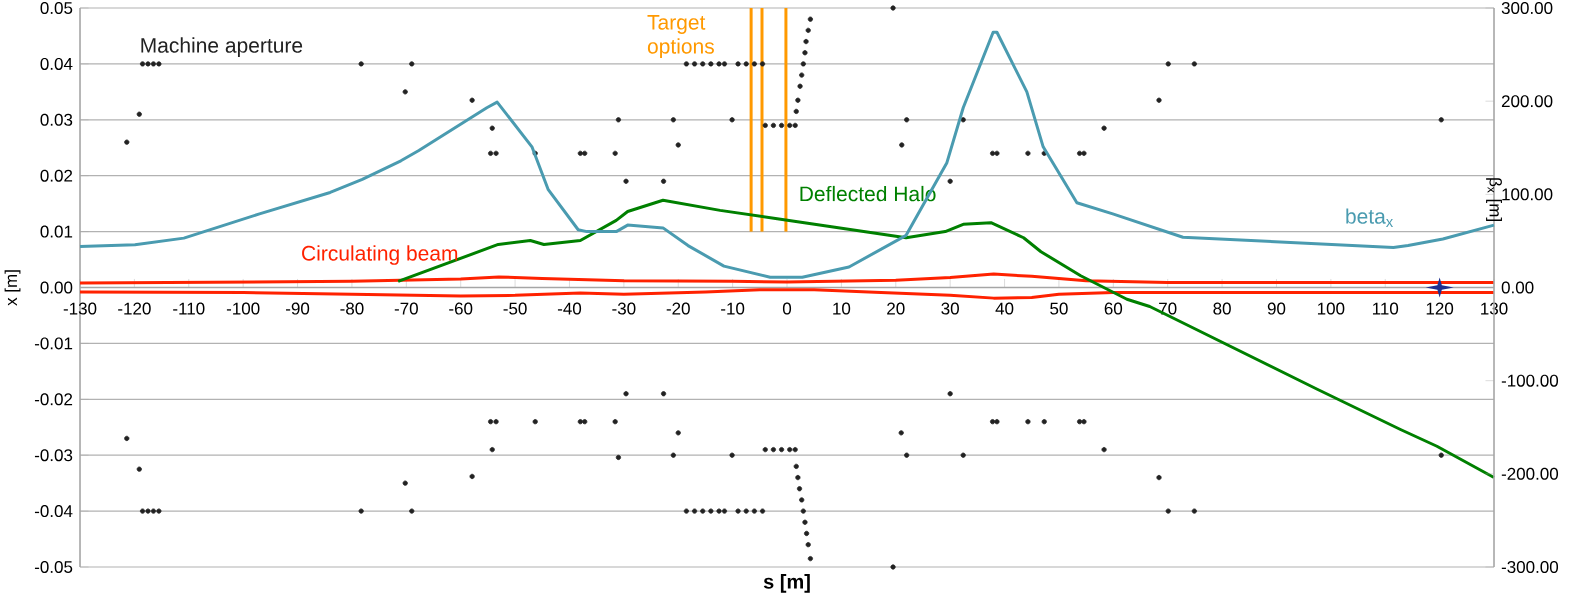 Image resolution: width=1588 pixels, height=607 pixels. Describe the element at coordinates (298, 308) in the screenshot. I see `x-tick-label: -90` at that location.